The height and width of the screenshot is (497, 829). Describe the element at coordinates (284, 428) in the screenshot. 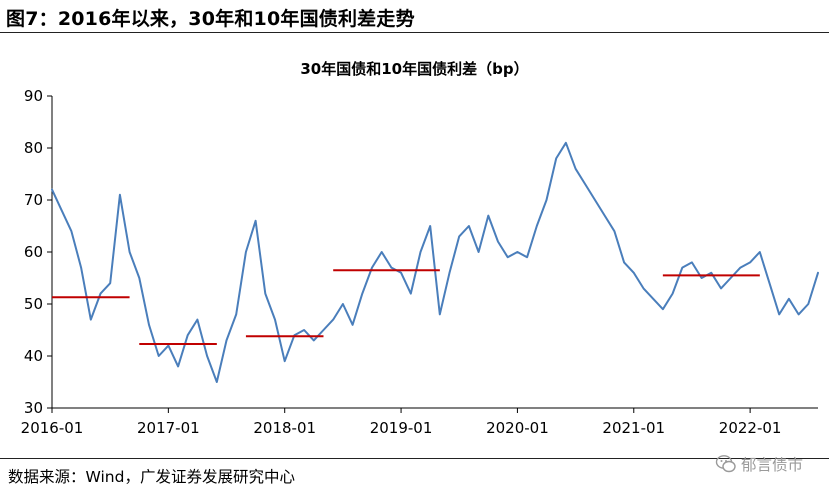

I see `x-tick-label: 2018-01` at that location.